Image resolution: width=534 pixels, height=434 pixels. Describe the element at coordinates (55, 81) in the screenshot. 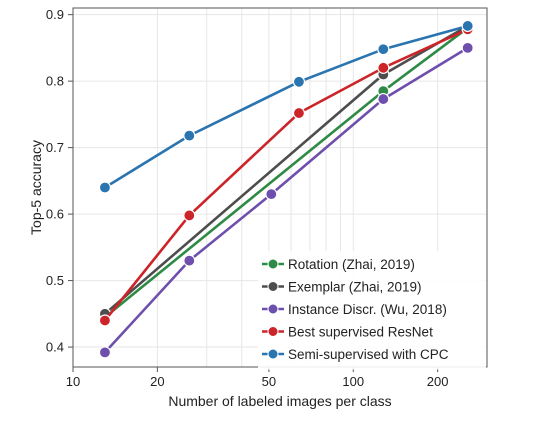

I see `y-tick-label: 0.8` at that location.